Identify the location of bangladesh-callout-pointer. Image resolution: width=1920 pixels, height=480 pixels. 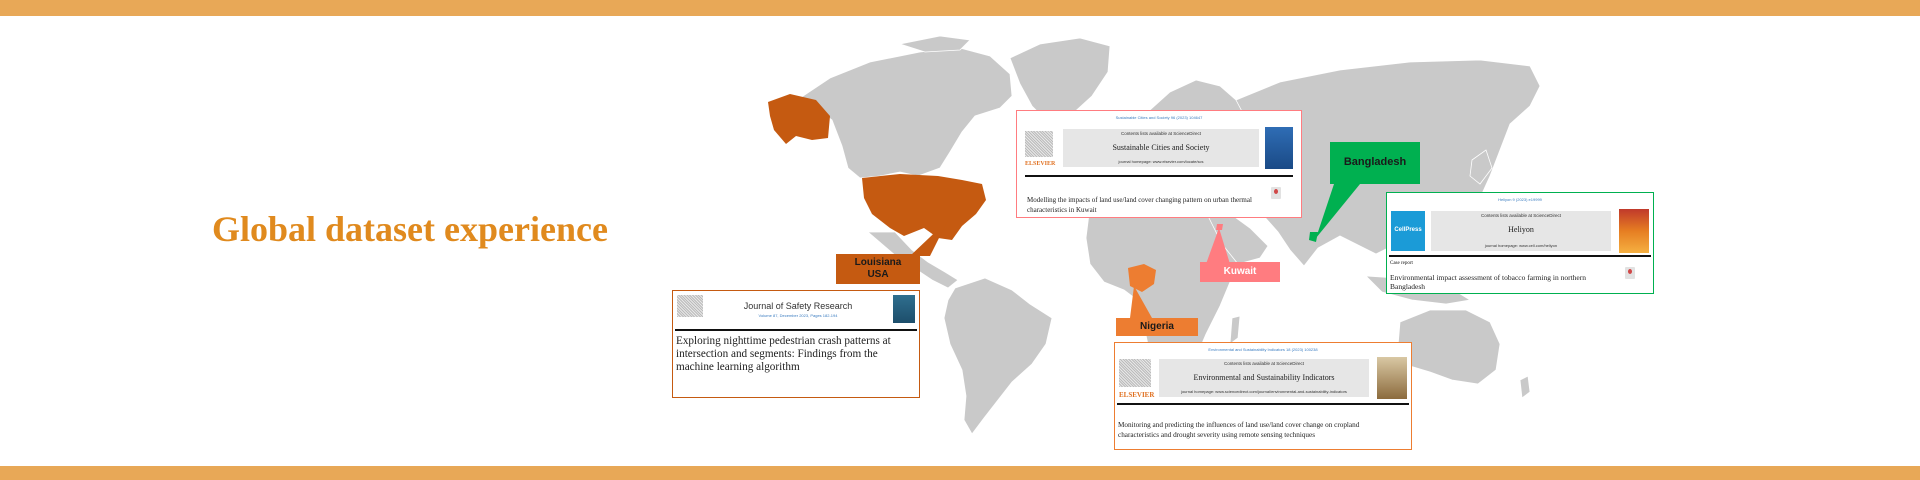
(1338, 211).